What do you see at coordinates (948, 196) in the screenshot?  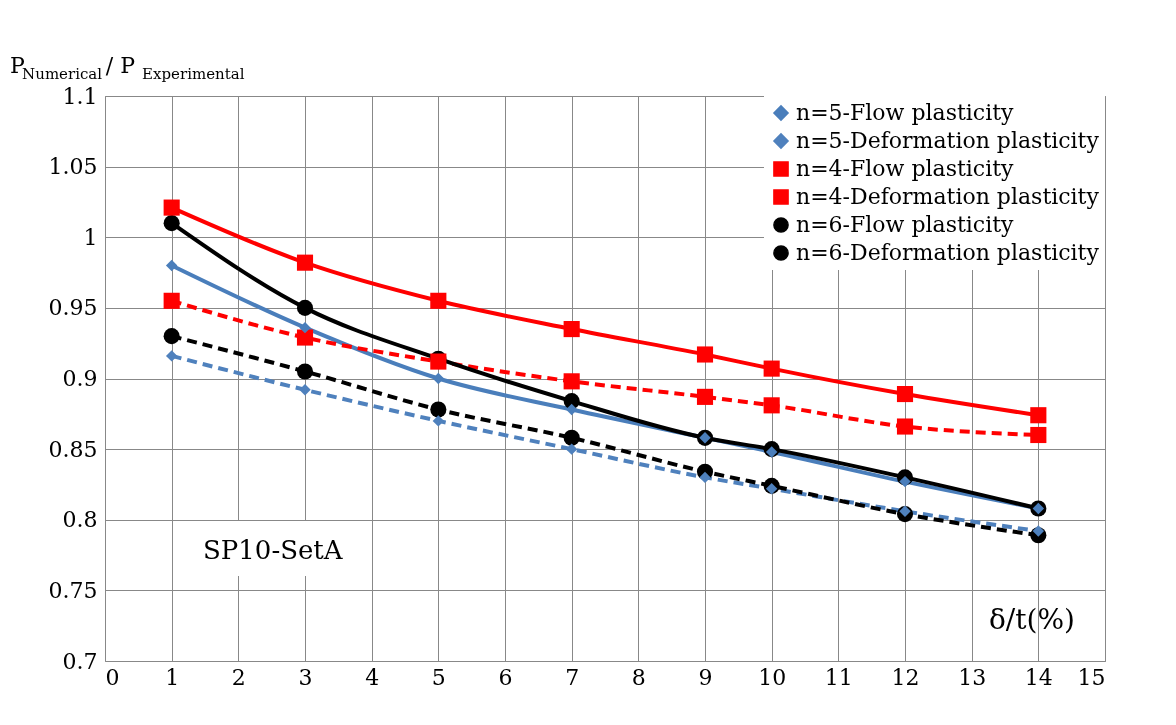 I see `legend-label: n=4-Deformation plasticity` at bounding box center [948, 196].